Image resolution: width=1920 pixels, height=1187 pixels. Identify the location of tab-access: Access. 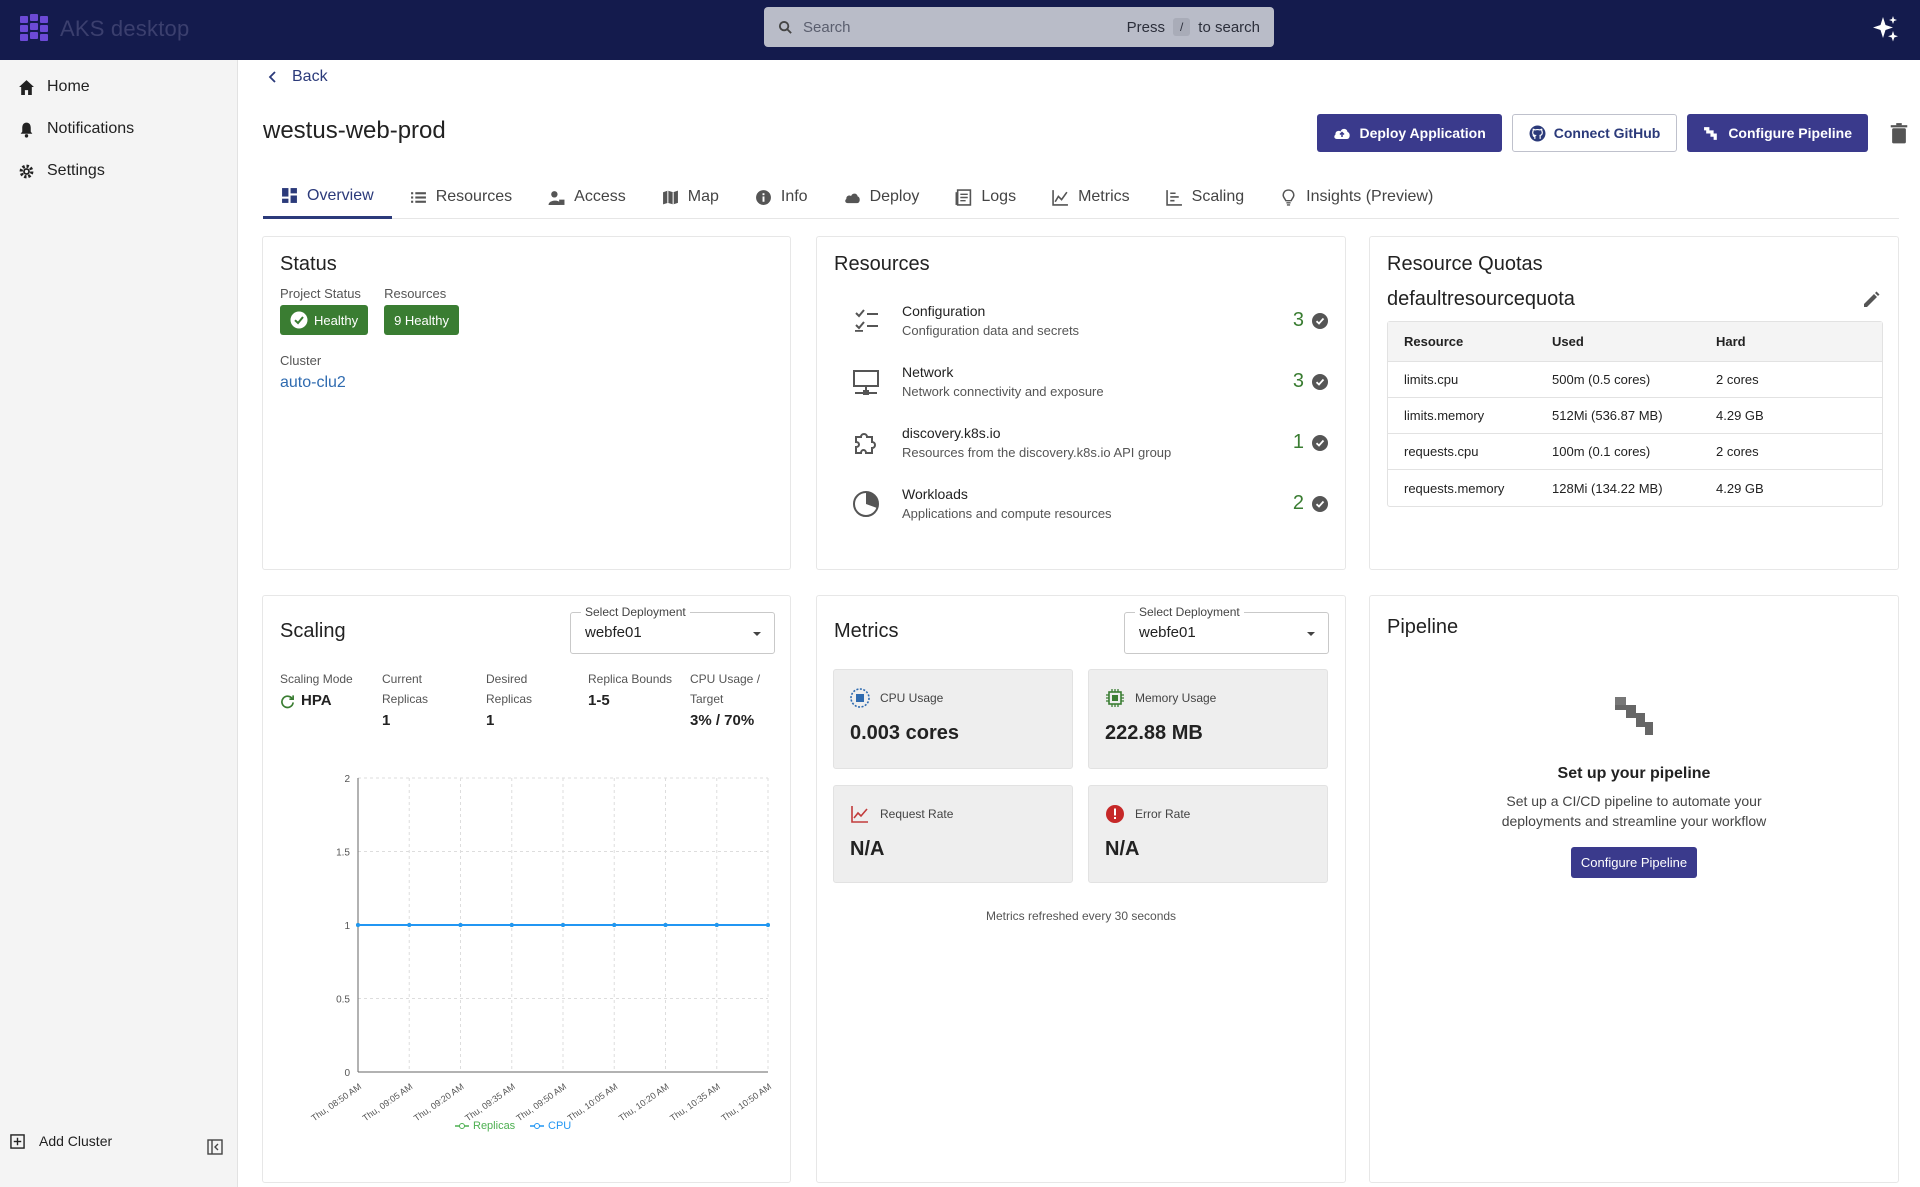
(587, 197).